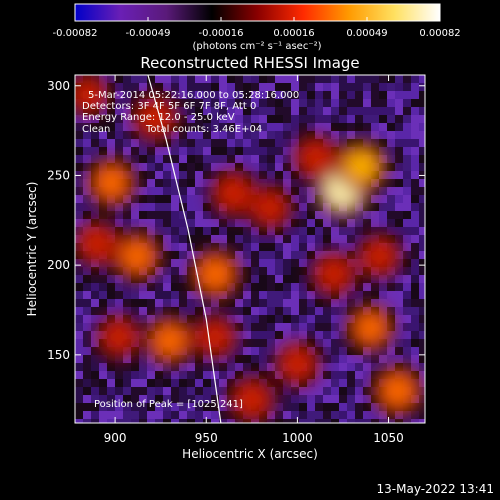 Image resolution: width=500 pixels, height=500 pixels. What do you see at coordinates (32, 249) in the screenshot?
I see `y-axis-label: Heliocentric Y (arcsec)` at bounding box center [32, 249].